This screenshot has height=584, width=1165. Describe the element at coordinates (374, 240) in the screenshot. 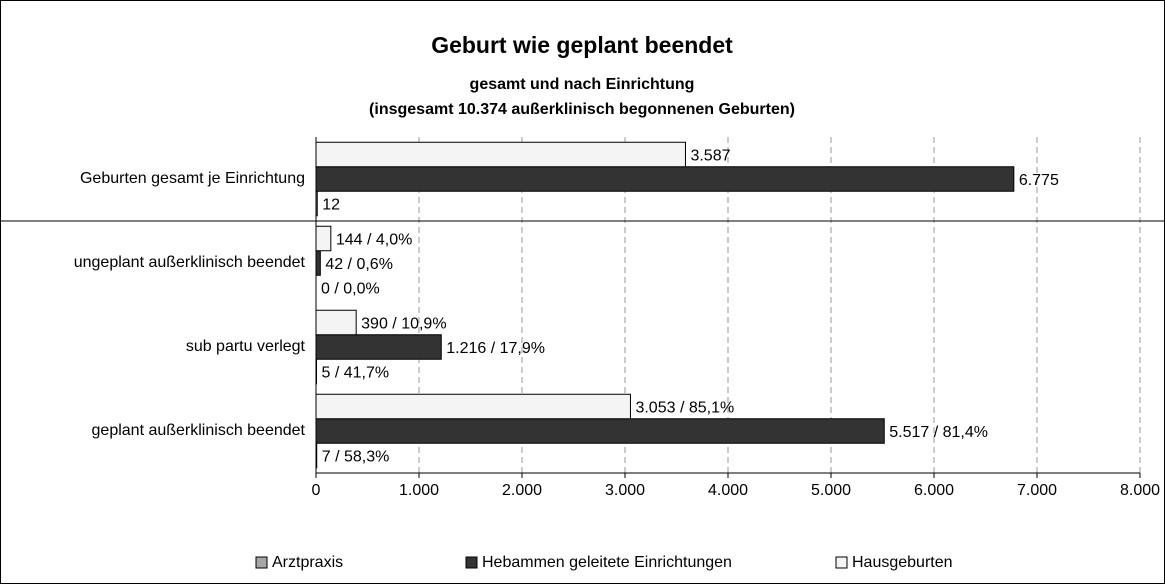

I see `data-label: 144 / 4,0%` at that location.